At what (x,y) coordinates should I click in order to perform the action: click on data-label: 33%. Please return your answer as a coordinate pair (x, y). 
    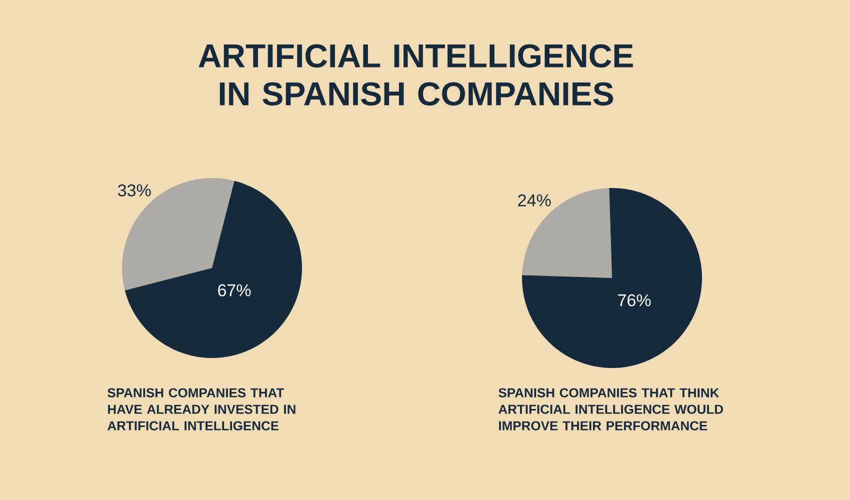
    Looking at the image, I should click on (134, 190).